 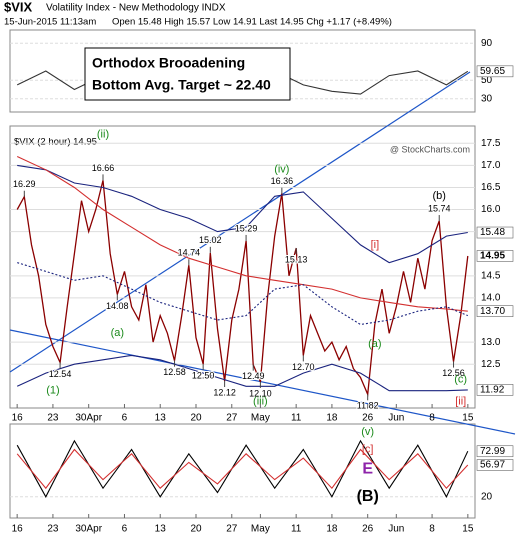 What do you see at coordinates (491, 342) in the screenshot?
I see `y-tick-label: 13.0` at bounding box center [491, 342].